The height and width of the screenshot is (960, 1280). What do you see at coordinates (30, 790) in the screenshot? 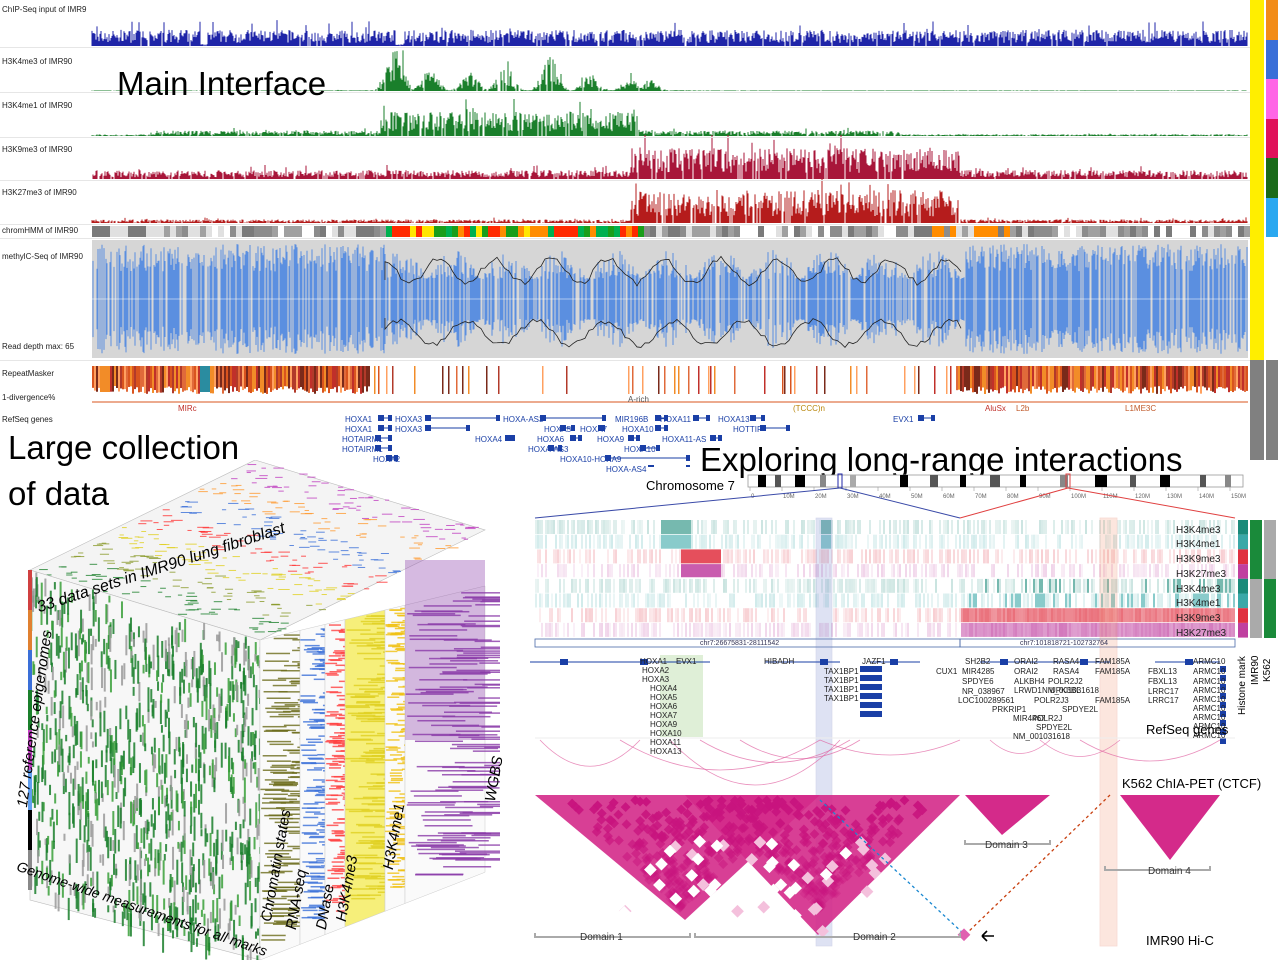
I see `cube-strip` at bounding box center [30, 790].